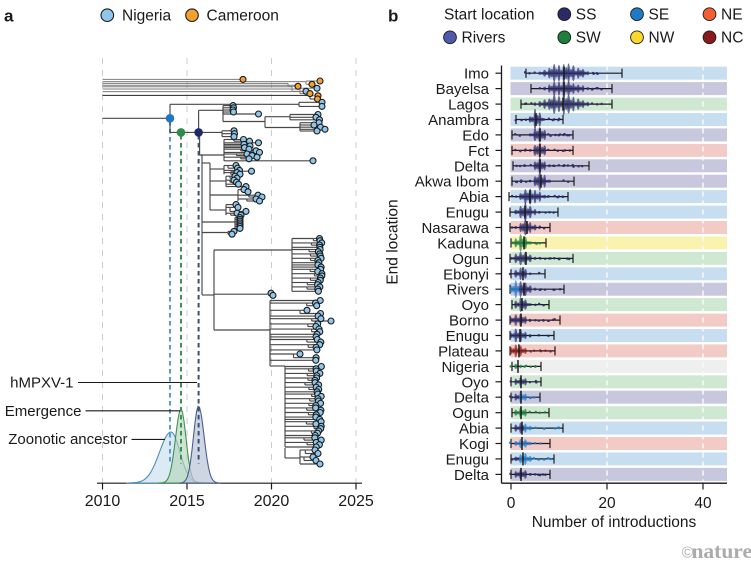 This screenshot has height=566, width=751. Describe the element at coordinates (614, 522) in the screenshot. I see `svg-text: Number of introductions` at that location.